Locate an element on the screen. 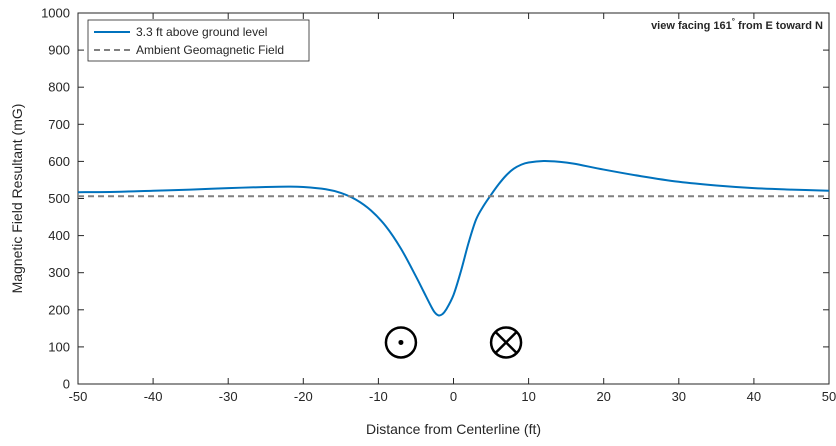  symbols-layer is located at coordinates (453, 342).